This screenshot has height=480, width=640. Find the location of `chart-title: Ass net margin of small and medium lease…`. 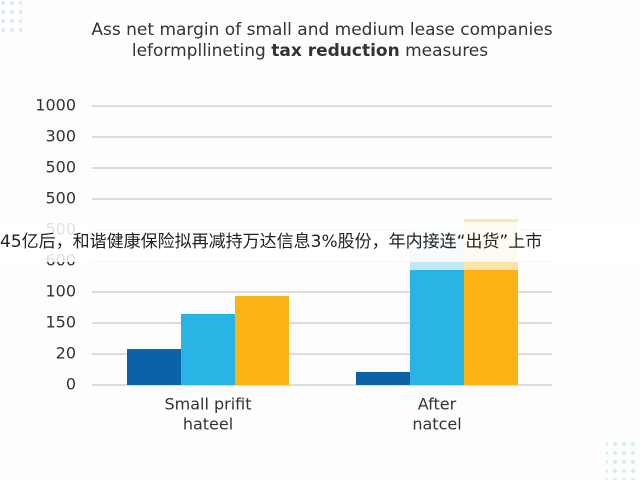

chart-title: Ass net margin of small and medium lease… is located at coordinates (321, 30).